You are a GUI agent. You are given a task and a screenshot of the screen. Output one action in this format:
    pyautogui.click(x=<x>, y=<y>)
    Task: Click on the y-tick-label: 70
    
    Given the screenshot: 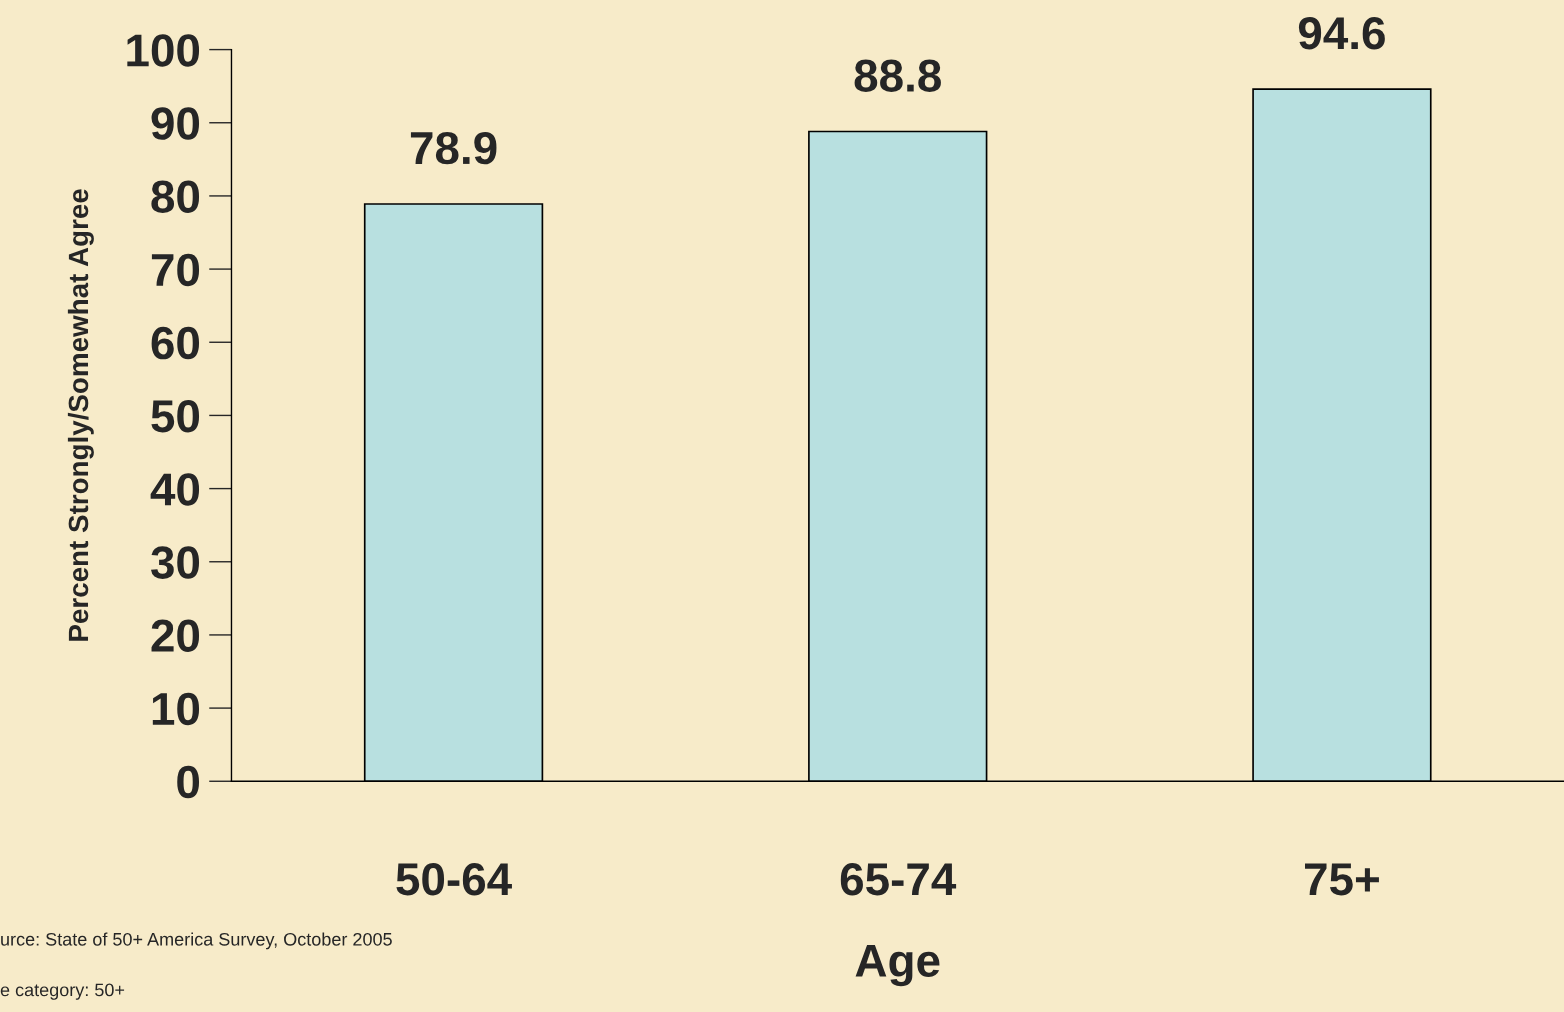 What is the action you would take?
    pyautogui.click(x=175, y=270)
    